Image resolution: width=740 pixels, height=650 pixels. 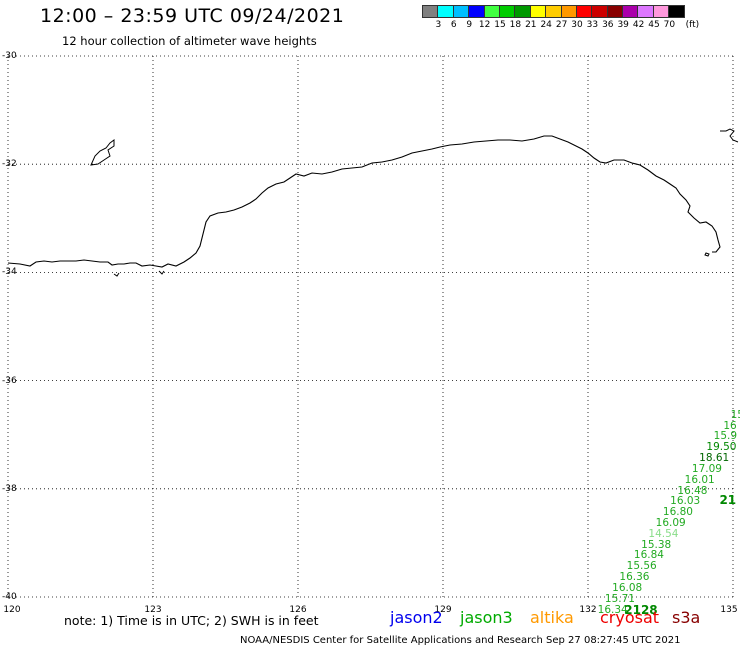 What do you see at coordinates (153, 610) in the screenshot?
I see `longitude-label: 123` at bounding box center [153, 610].